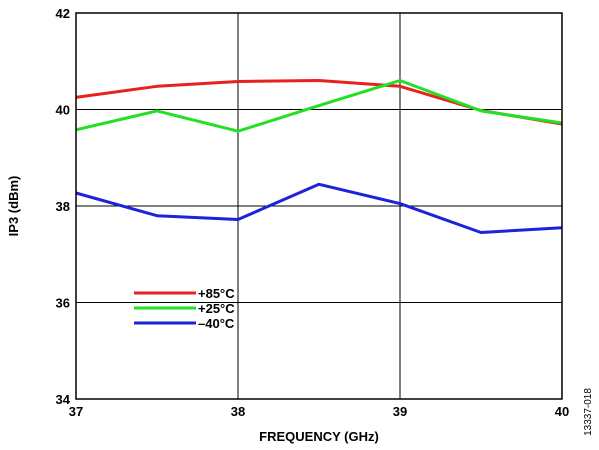 This screenshot has width=599, height=450. What do you see at coordinates (319, 436) in the screenshot?
I see `x-axis-title: FREQUENCY (GHz)` at bounding box center [319, 436].